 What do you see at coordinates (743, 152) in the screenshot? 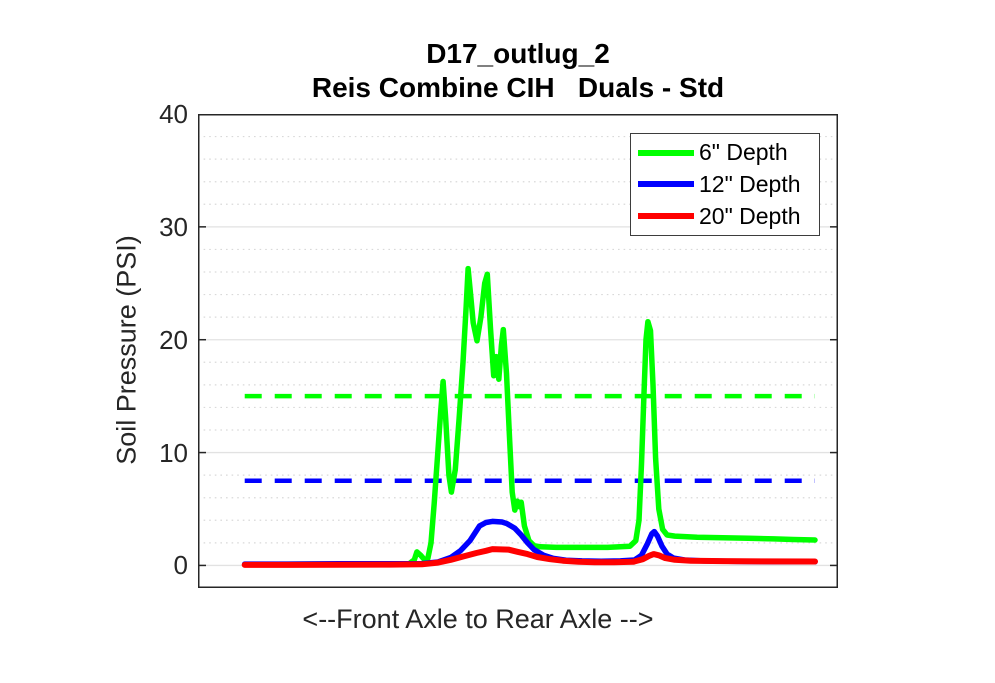
I see `legend-label-6in: 6" Depth` at bounding box center [743, 152].